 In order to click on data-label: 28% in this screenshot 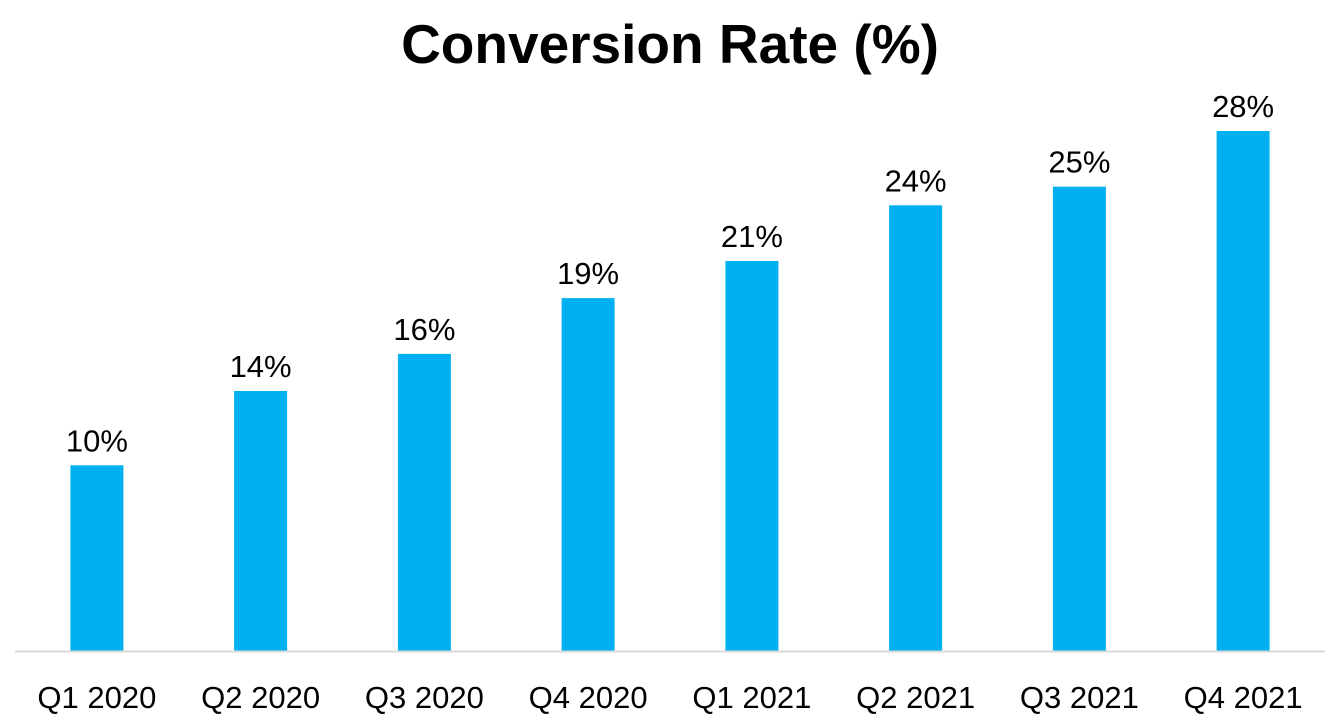, I will do `click(1243, 106)`.